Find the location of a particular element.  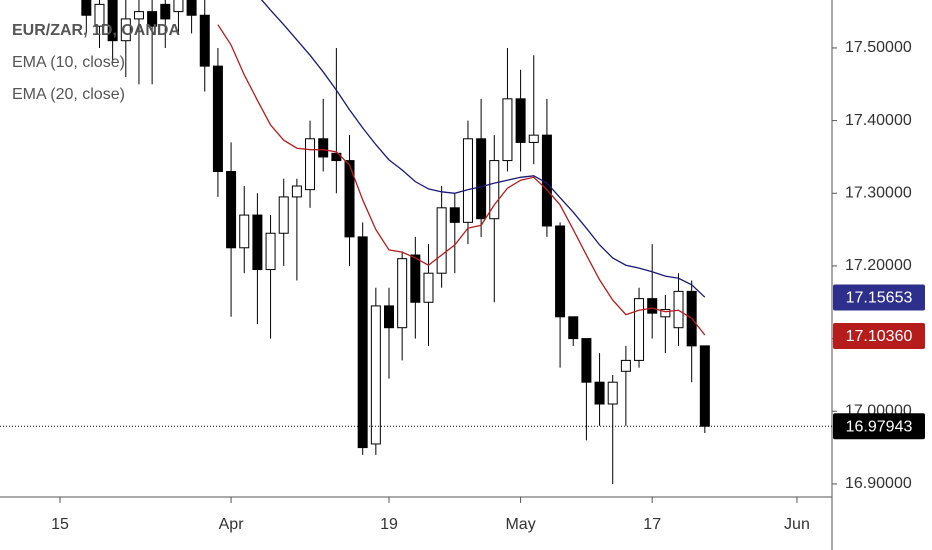

legend-entry: EMA (20, close) is located at coordinates (68, 94).